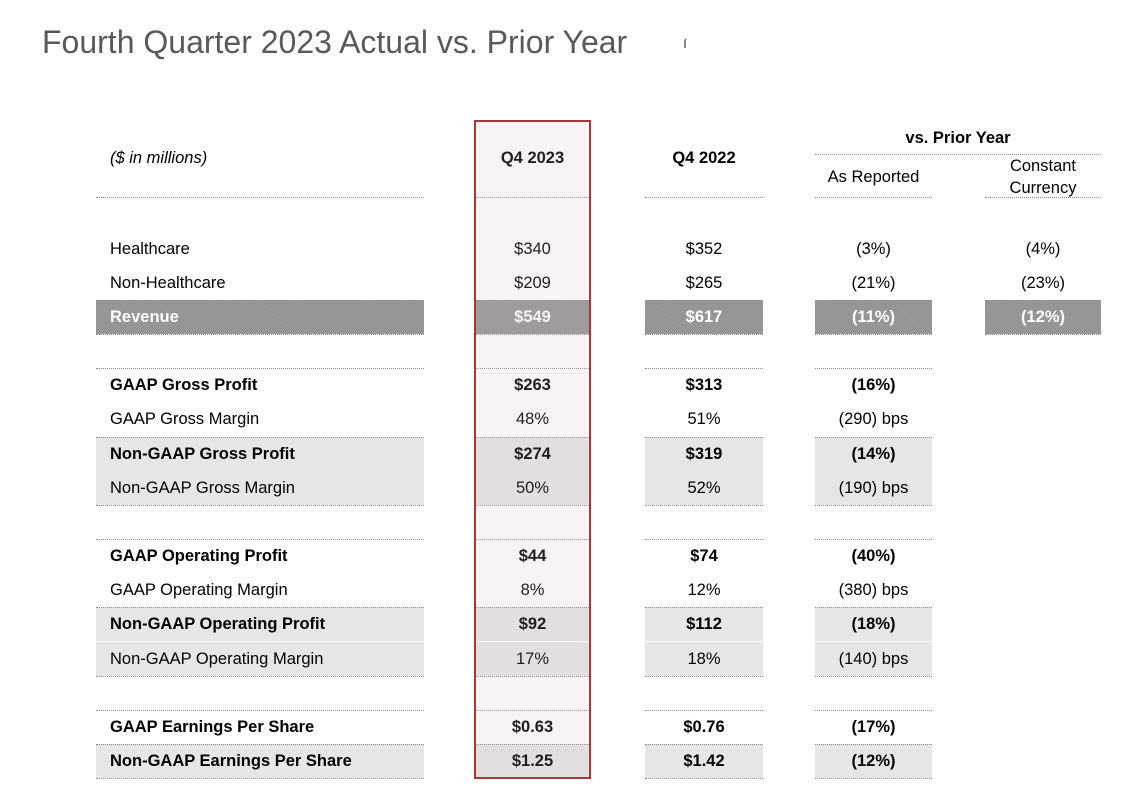 The height and width of the screenshot is (799, 1146). Describe the element at coordinates (532, 418) in the screenshot. I see `cell-q4-2023: 48%` at that location.